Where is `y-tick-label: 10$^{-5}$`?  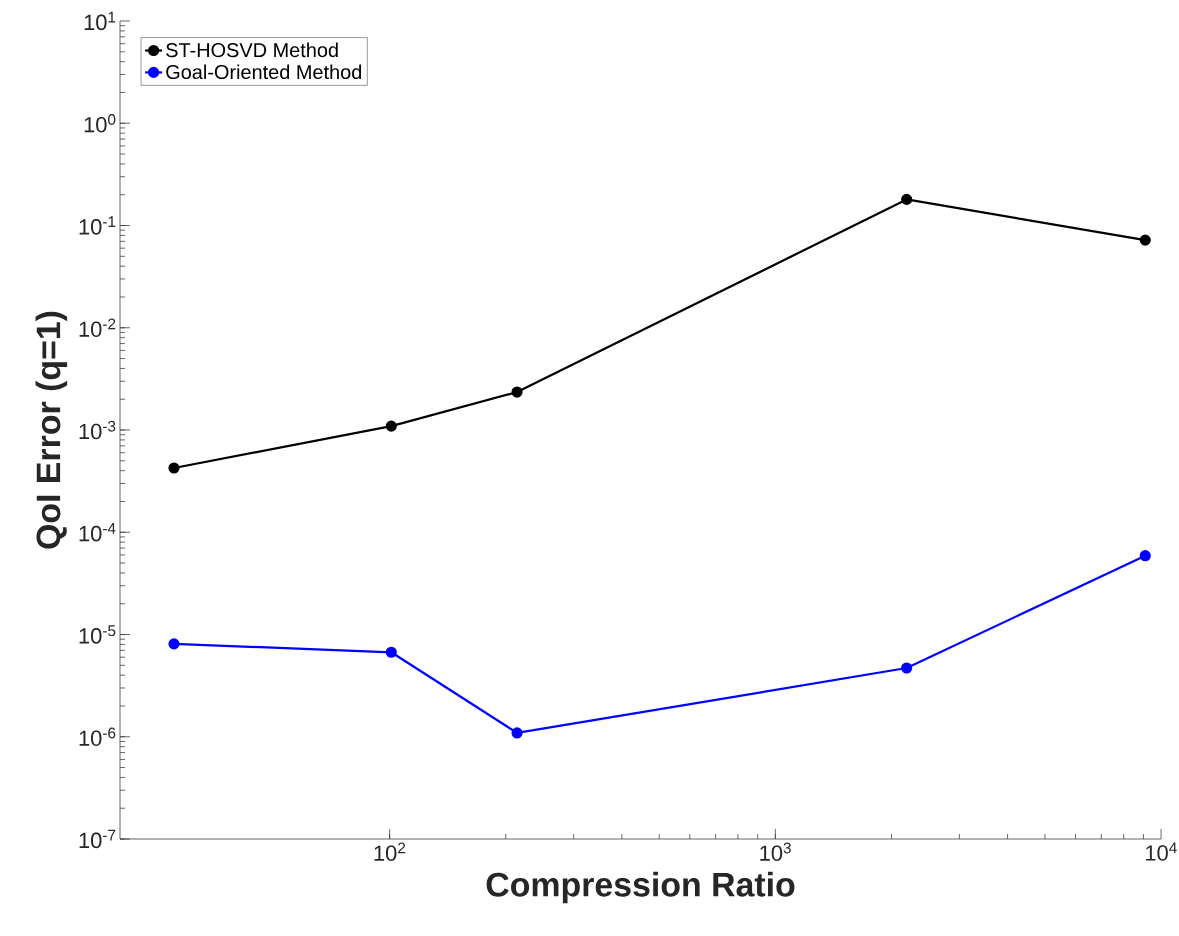 y-tick-label: 10$^{-5}$ is located at coordinates (97, 634).